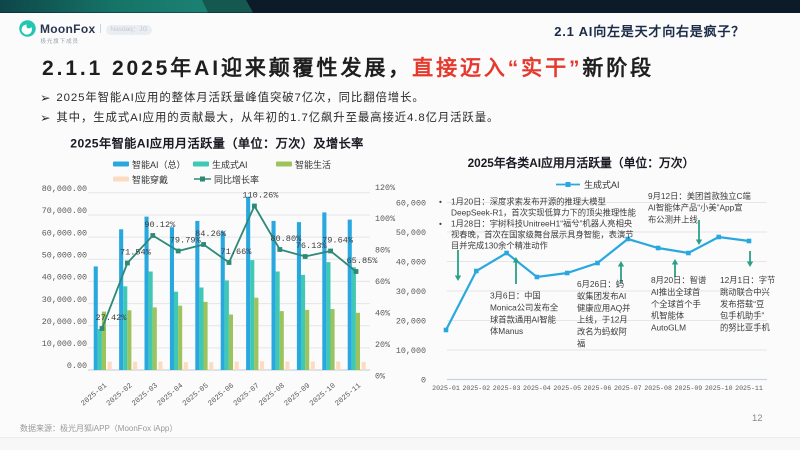  What do you see at coordinates (742, 316) in the screenshot?
I see `svg-text: 包手机助手”` at bounding box center [742, 316].